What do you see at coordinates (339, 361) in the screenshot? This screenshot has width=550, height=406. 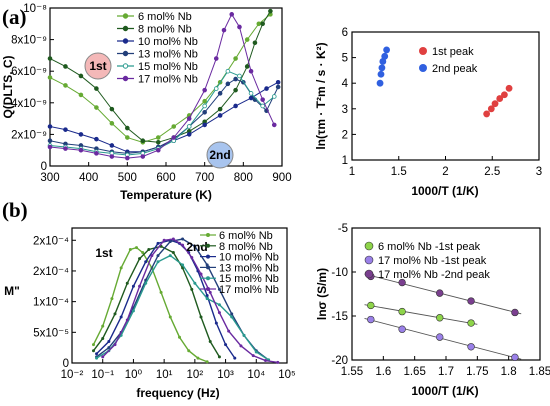 I see `conductivity-y-tick-label: -20` at bounding box center [339, 361].